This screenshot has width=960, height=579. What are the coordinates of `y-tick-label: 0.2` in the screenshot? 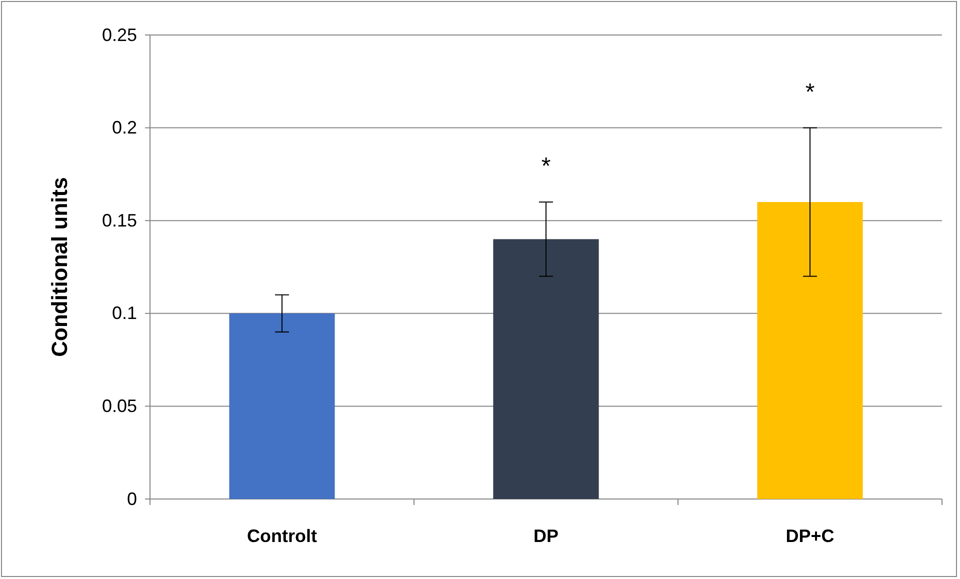 It's located at (124, 128).